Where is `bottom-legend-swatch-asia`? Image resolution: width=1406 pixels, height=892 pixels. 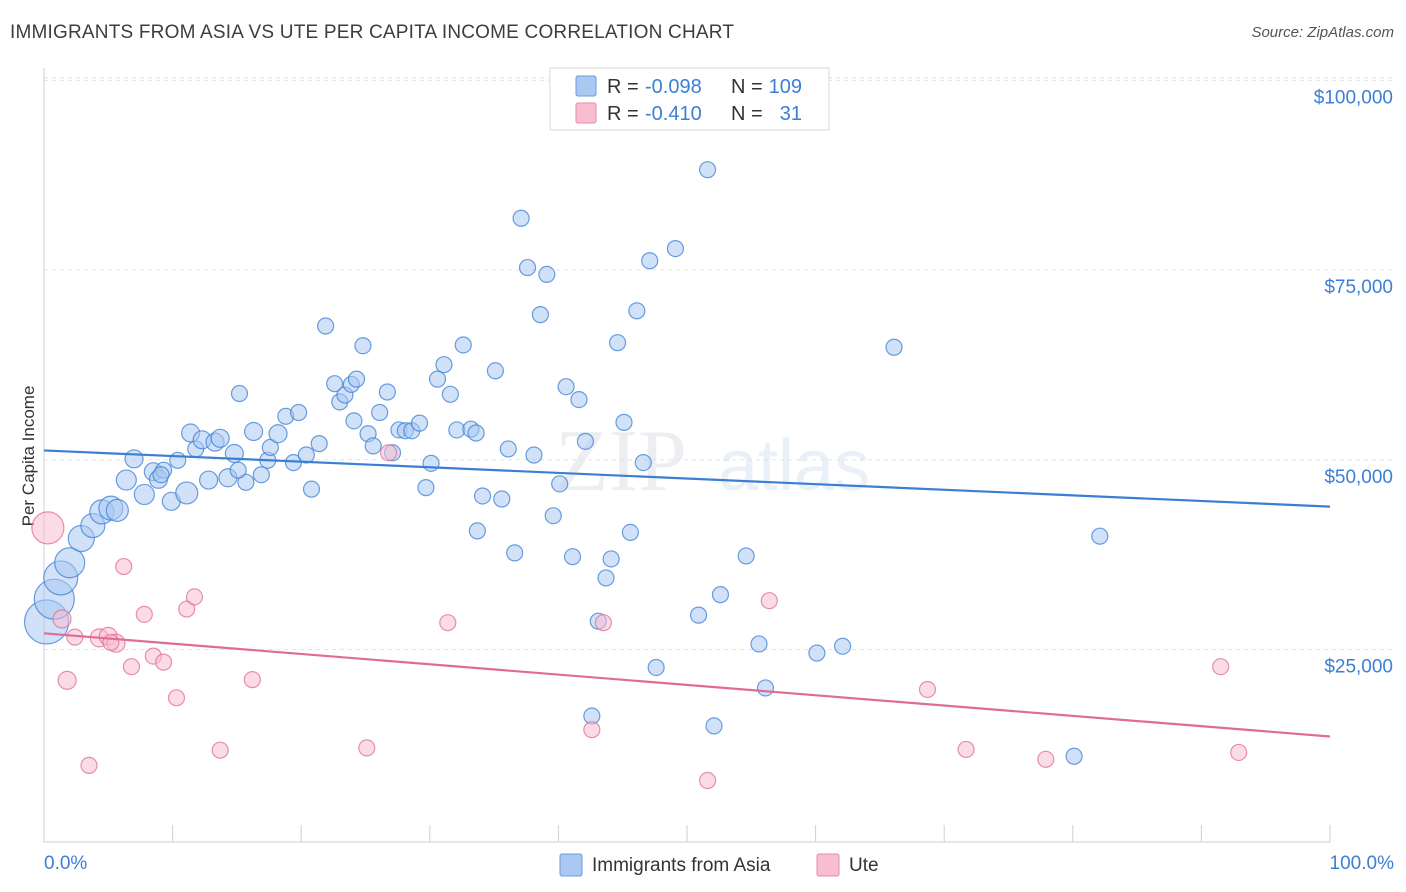 bottom-legend-swatch-asia is located at coordinates (571, 865).